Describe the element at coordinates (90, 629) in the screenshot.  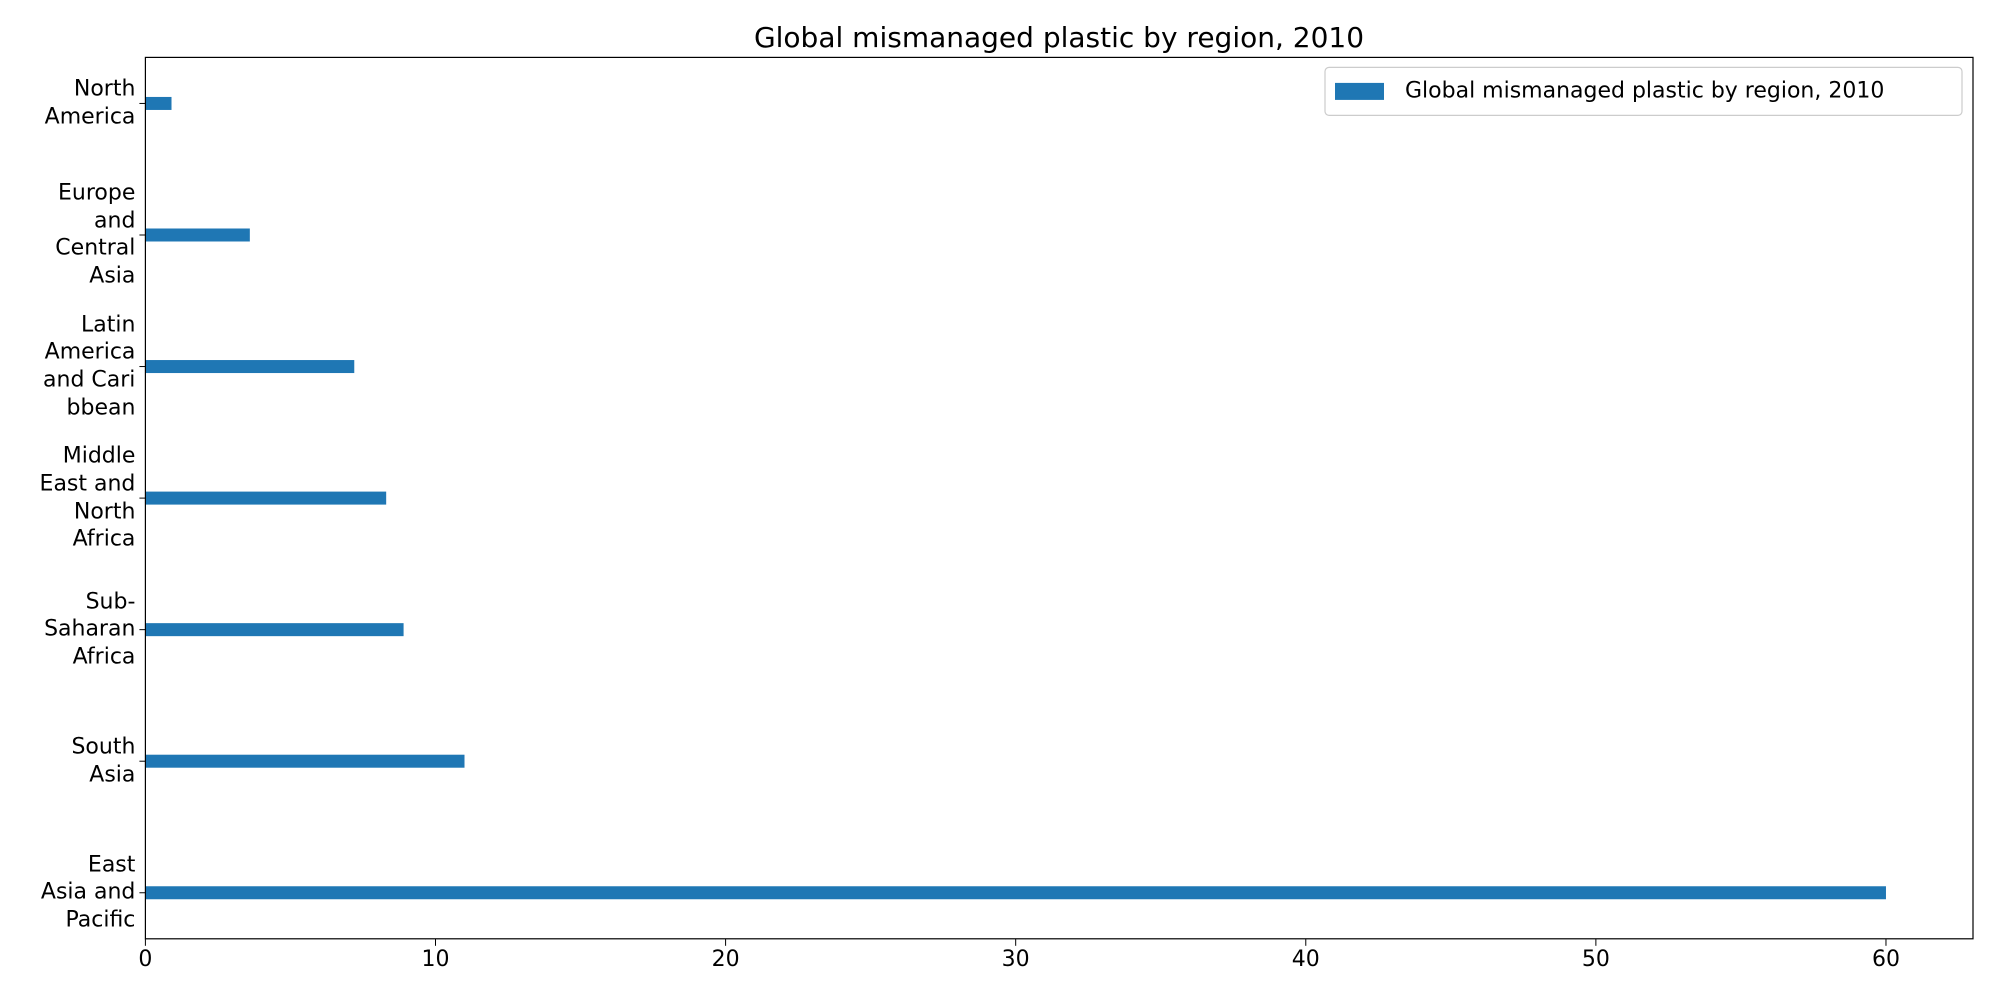
I see `y-tick-label: Sub- Saharan Africa` at that location.